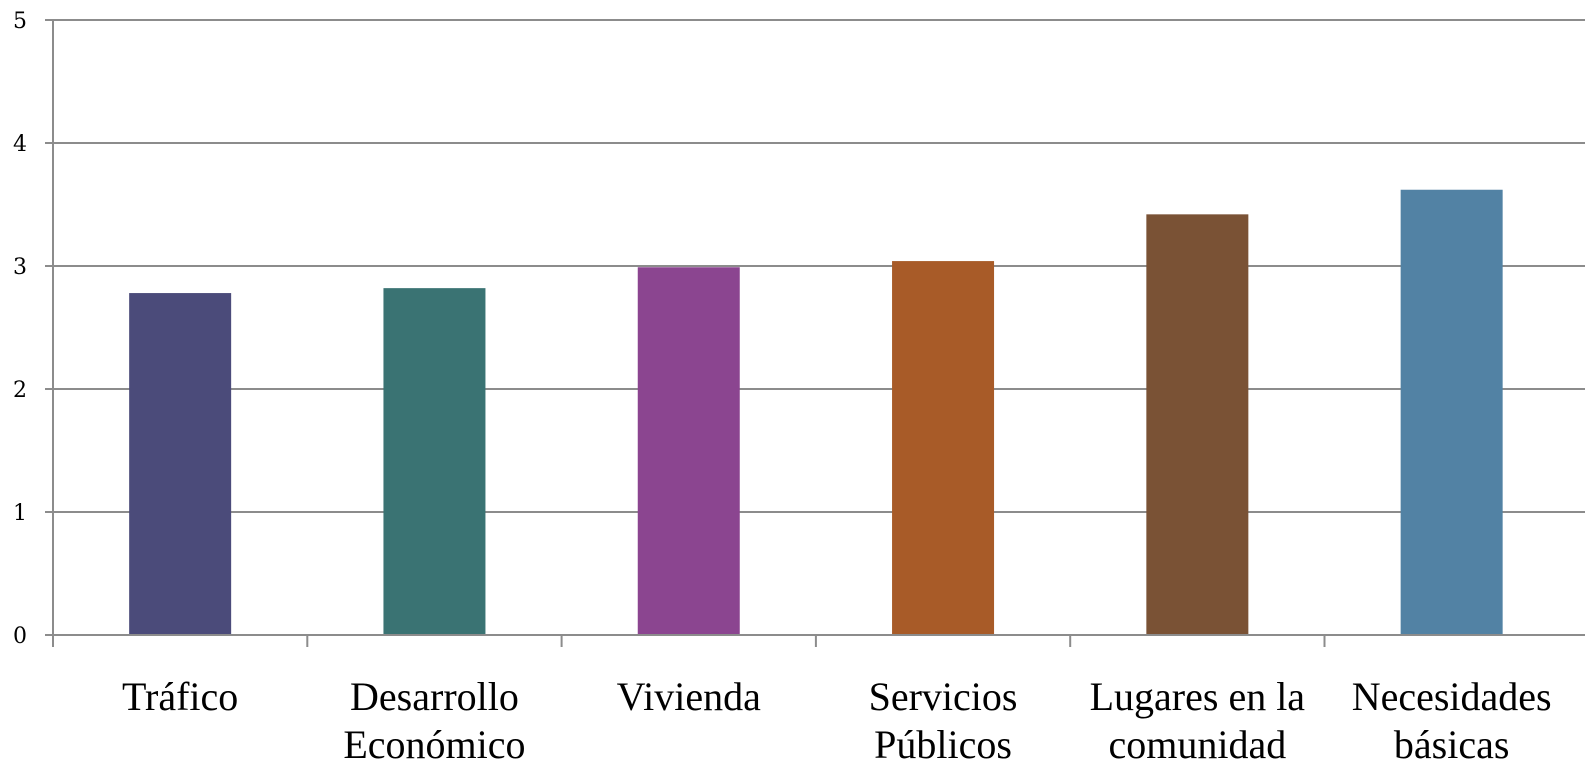 This screenshot has height=772, width=1585. I want to click on y-tick-label: 2, so click(20, 390).